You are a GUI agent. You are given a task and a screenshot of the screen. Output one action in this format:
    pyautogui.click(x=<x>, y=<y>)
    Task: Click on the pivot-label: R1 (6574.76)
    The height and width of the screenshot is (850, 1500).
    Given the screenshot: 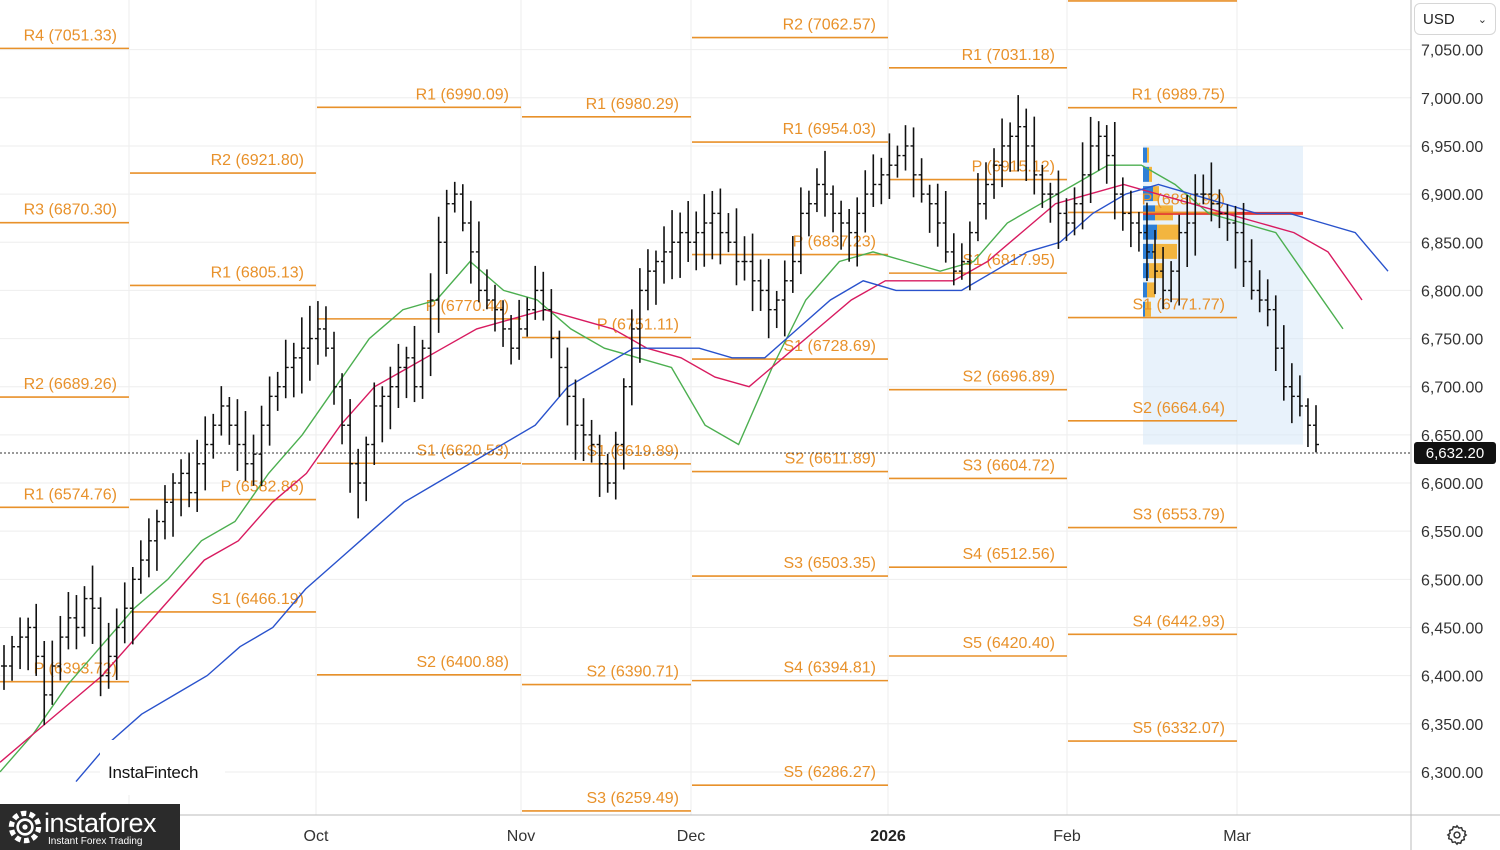 What is the action you would take?
    pyautogui.click(x=70, y=494)
    